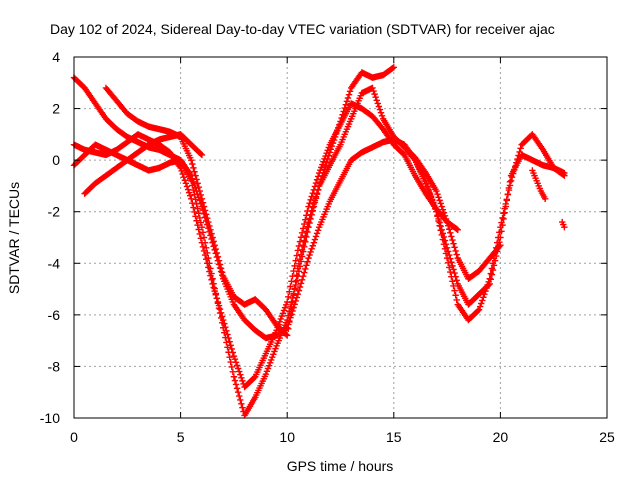 The height and width of the screenshot is (480, 640). I want to click on y-tick-label: -10, so click(50, 418).